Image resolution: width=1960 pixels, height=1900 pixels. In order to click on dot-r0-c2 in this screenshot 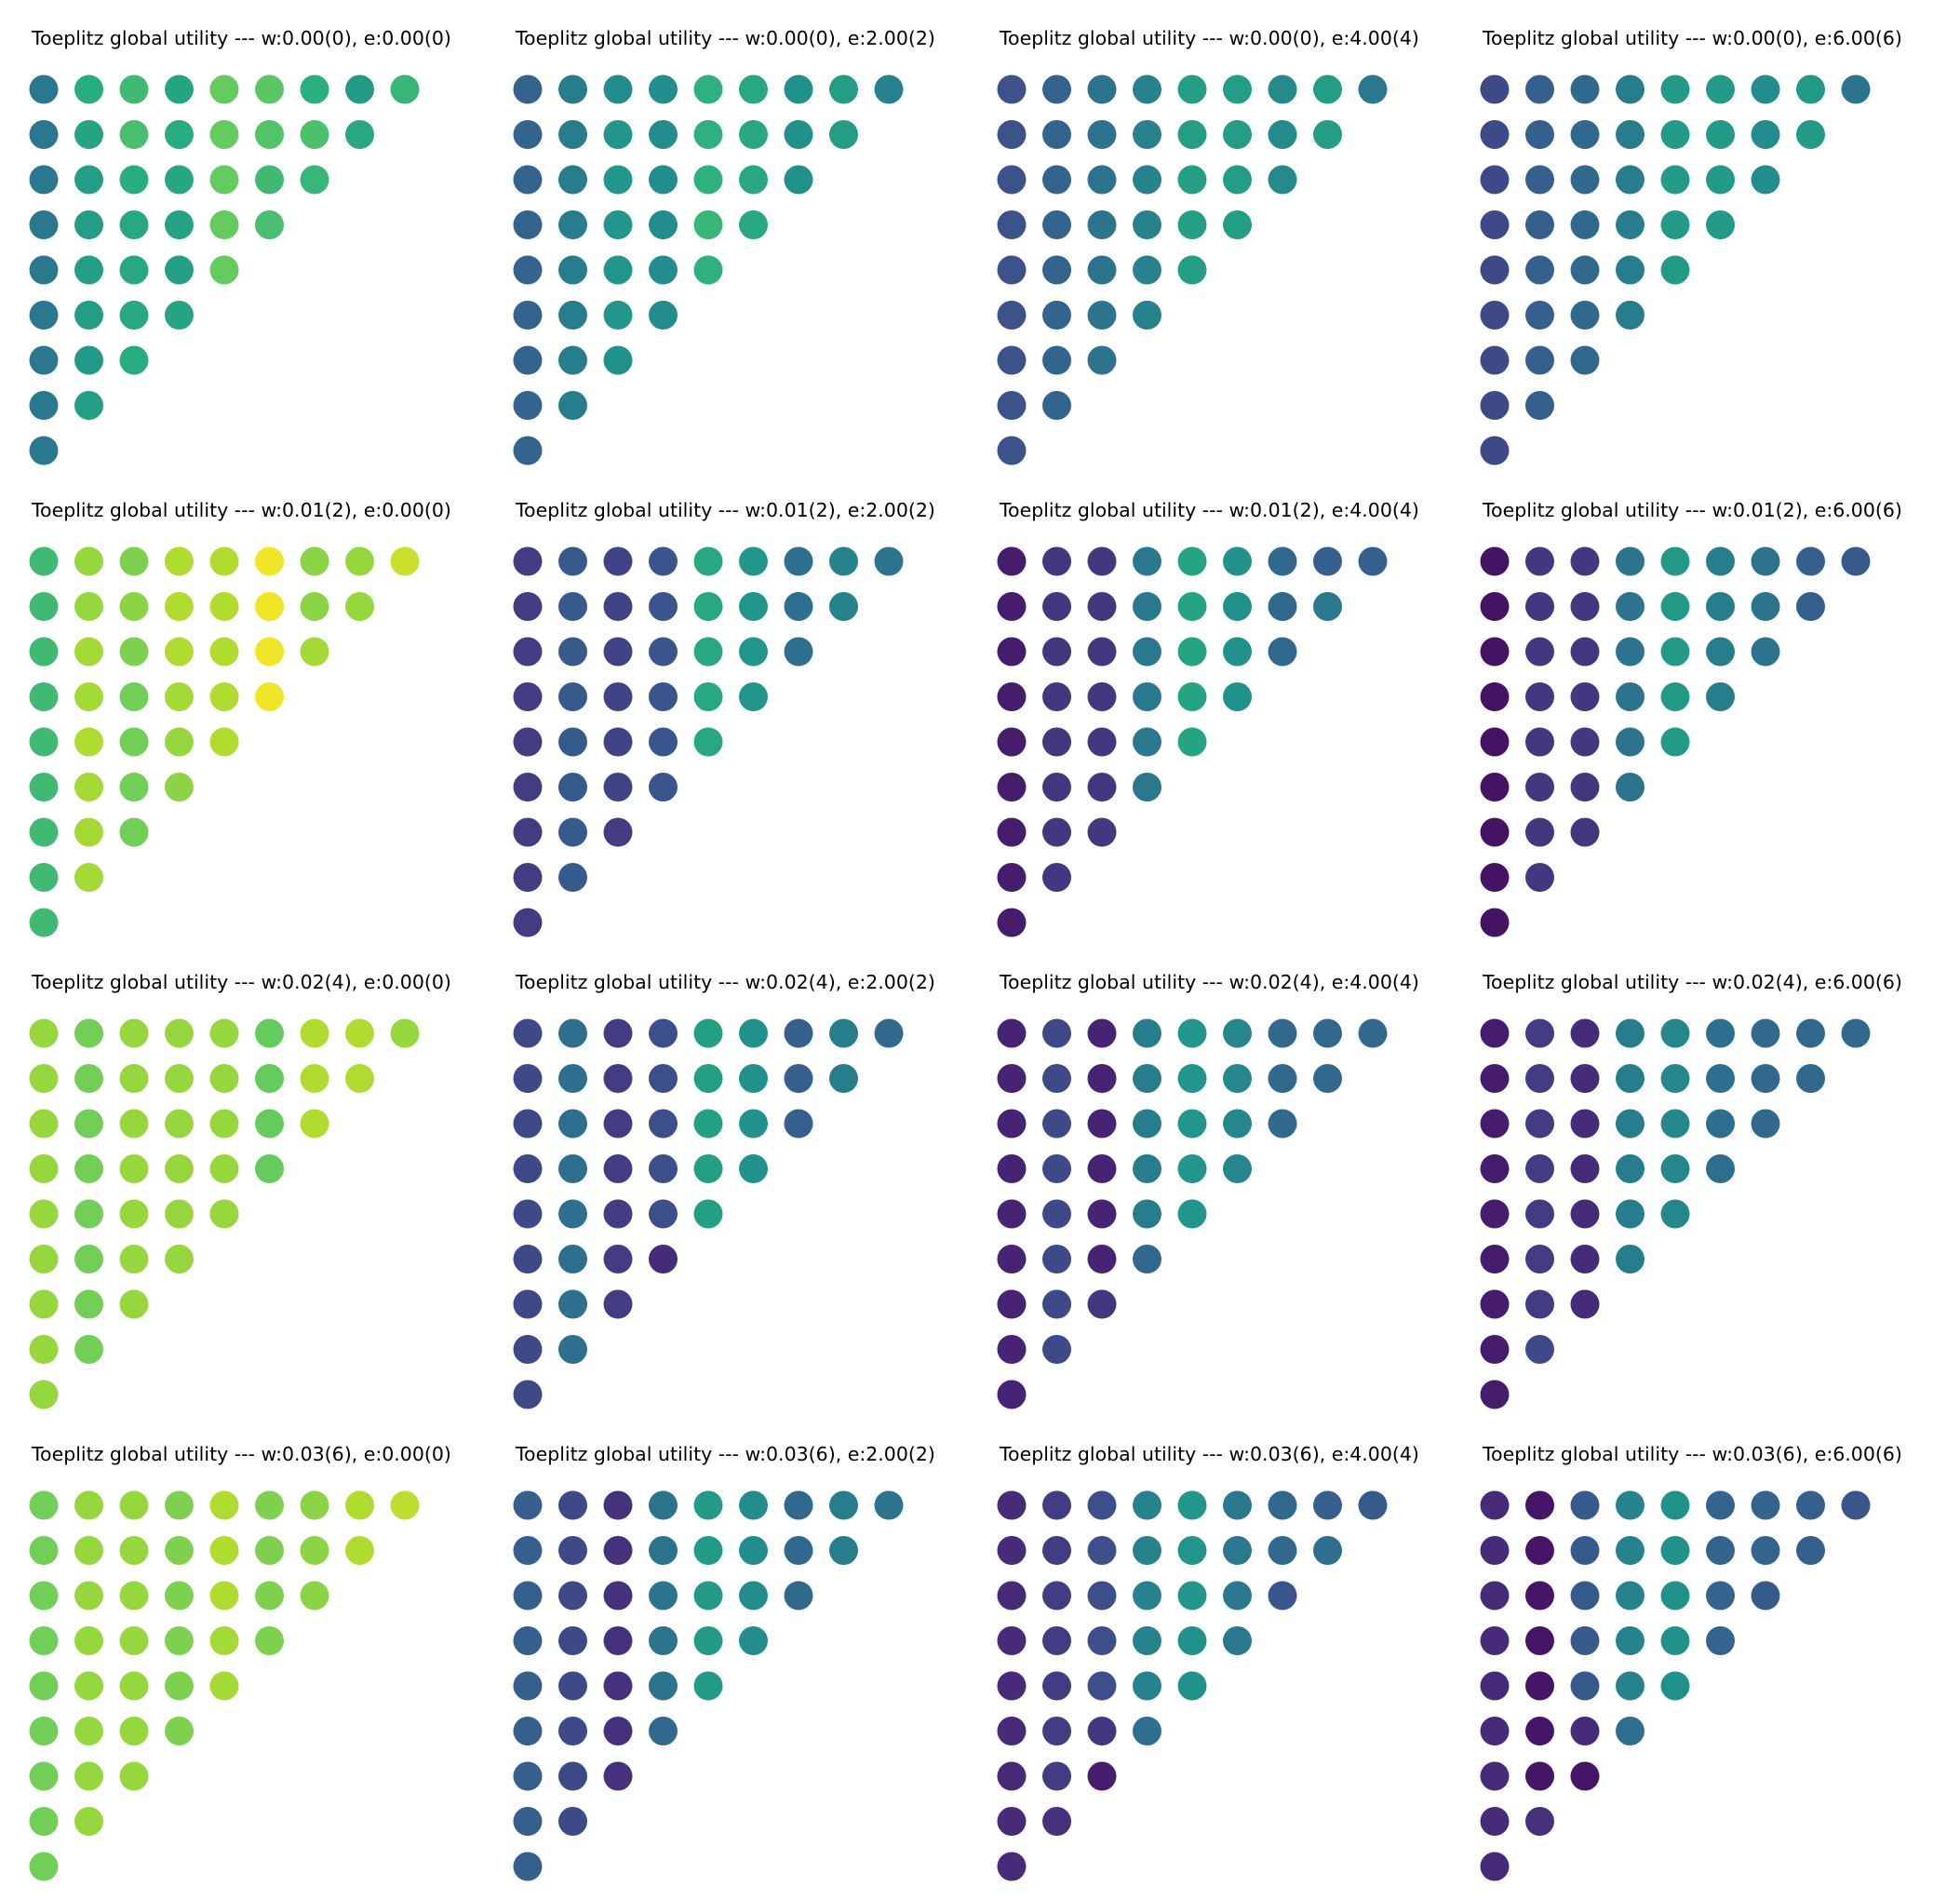, I will do `click(134, 89)`.